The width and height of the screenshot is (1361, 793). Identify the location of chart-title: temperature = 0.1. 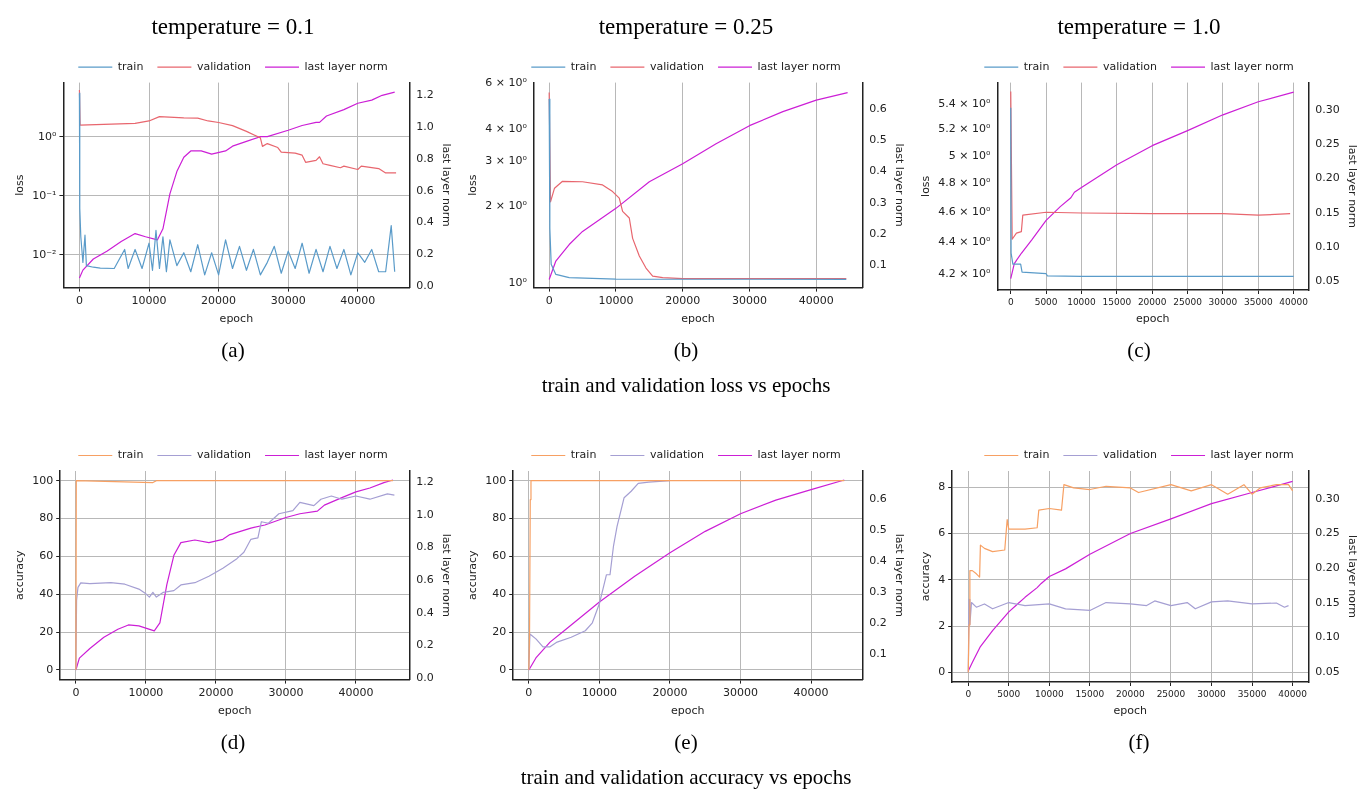
(233, 26).